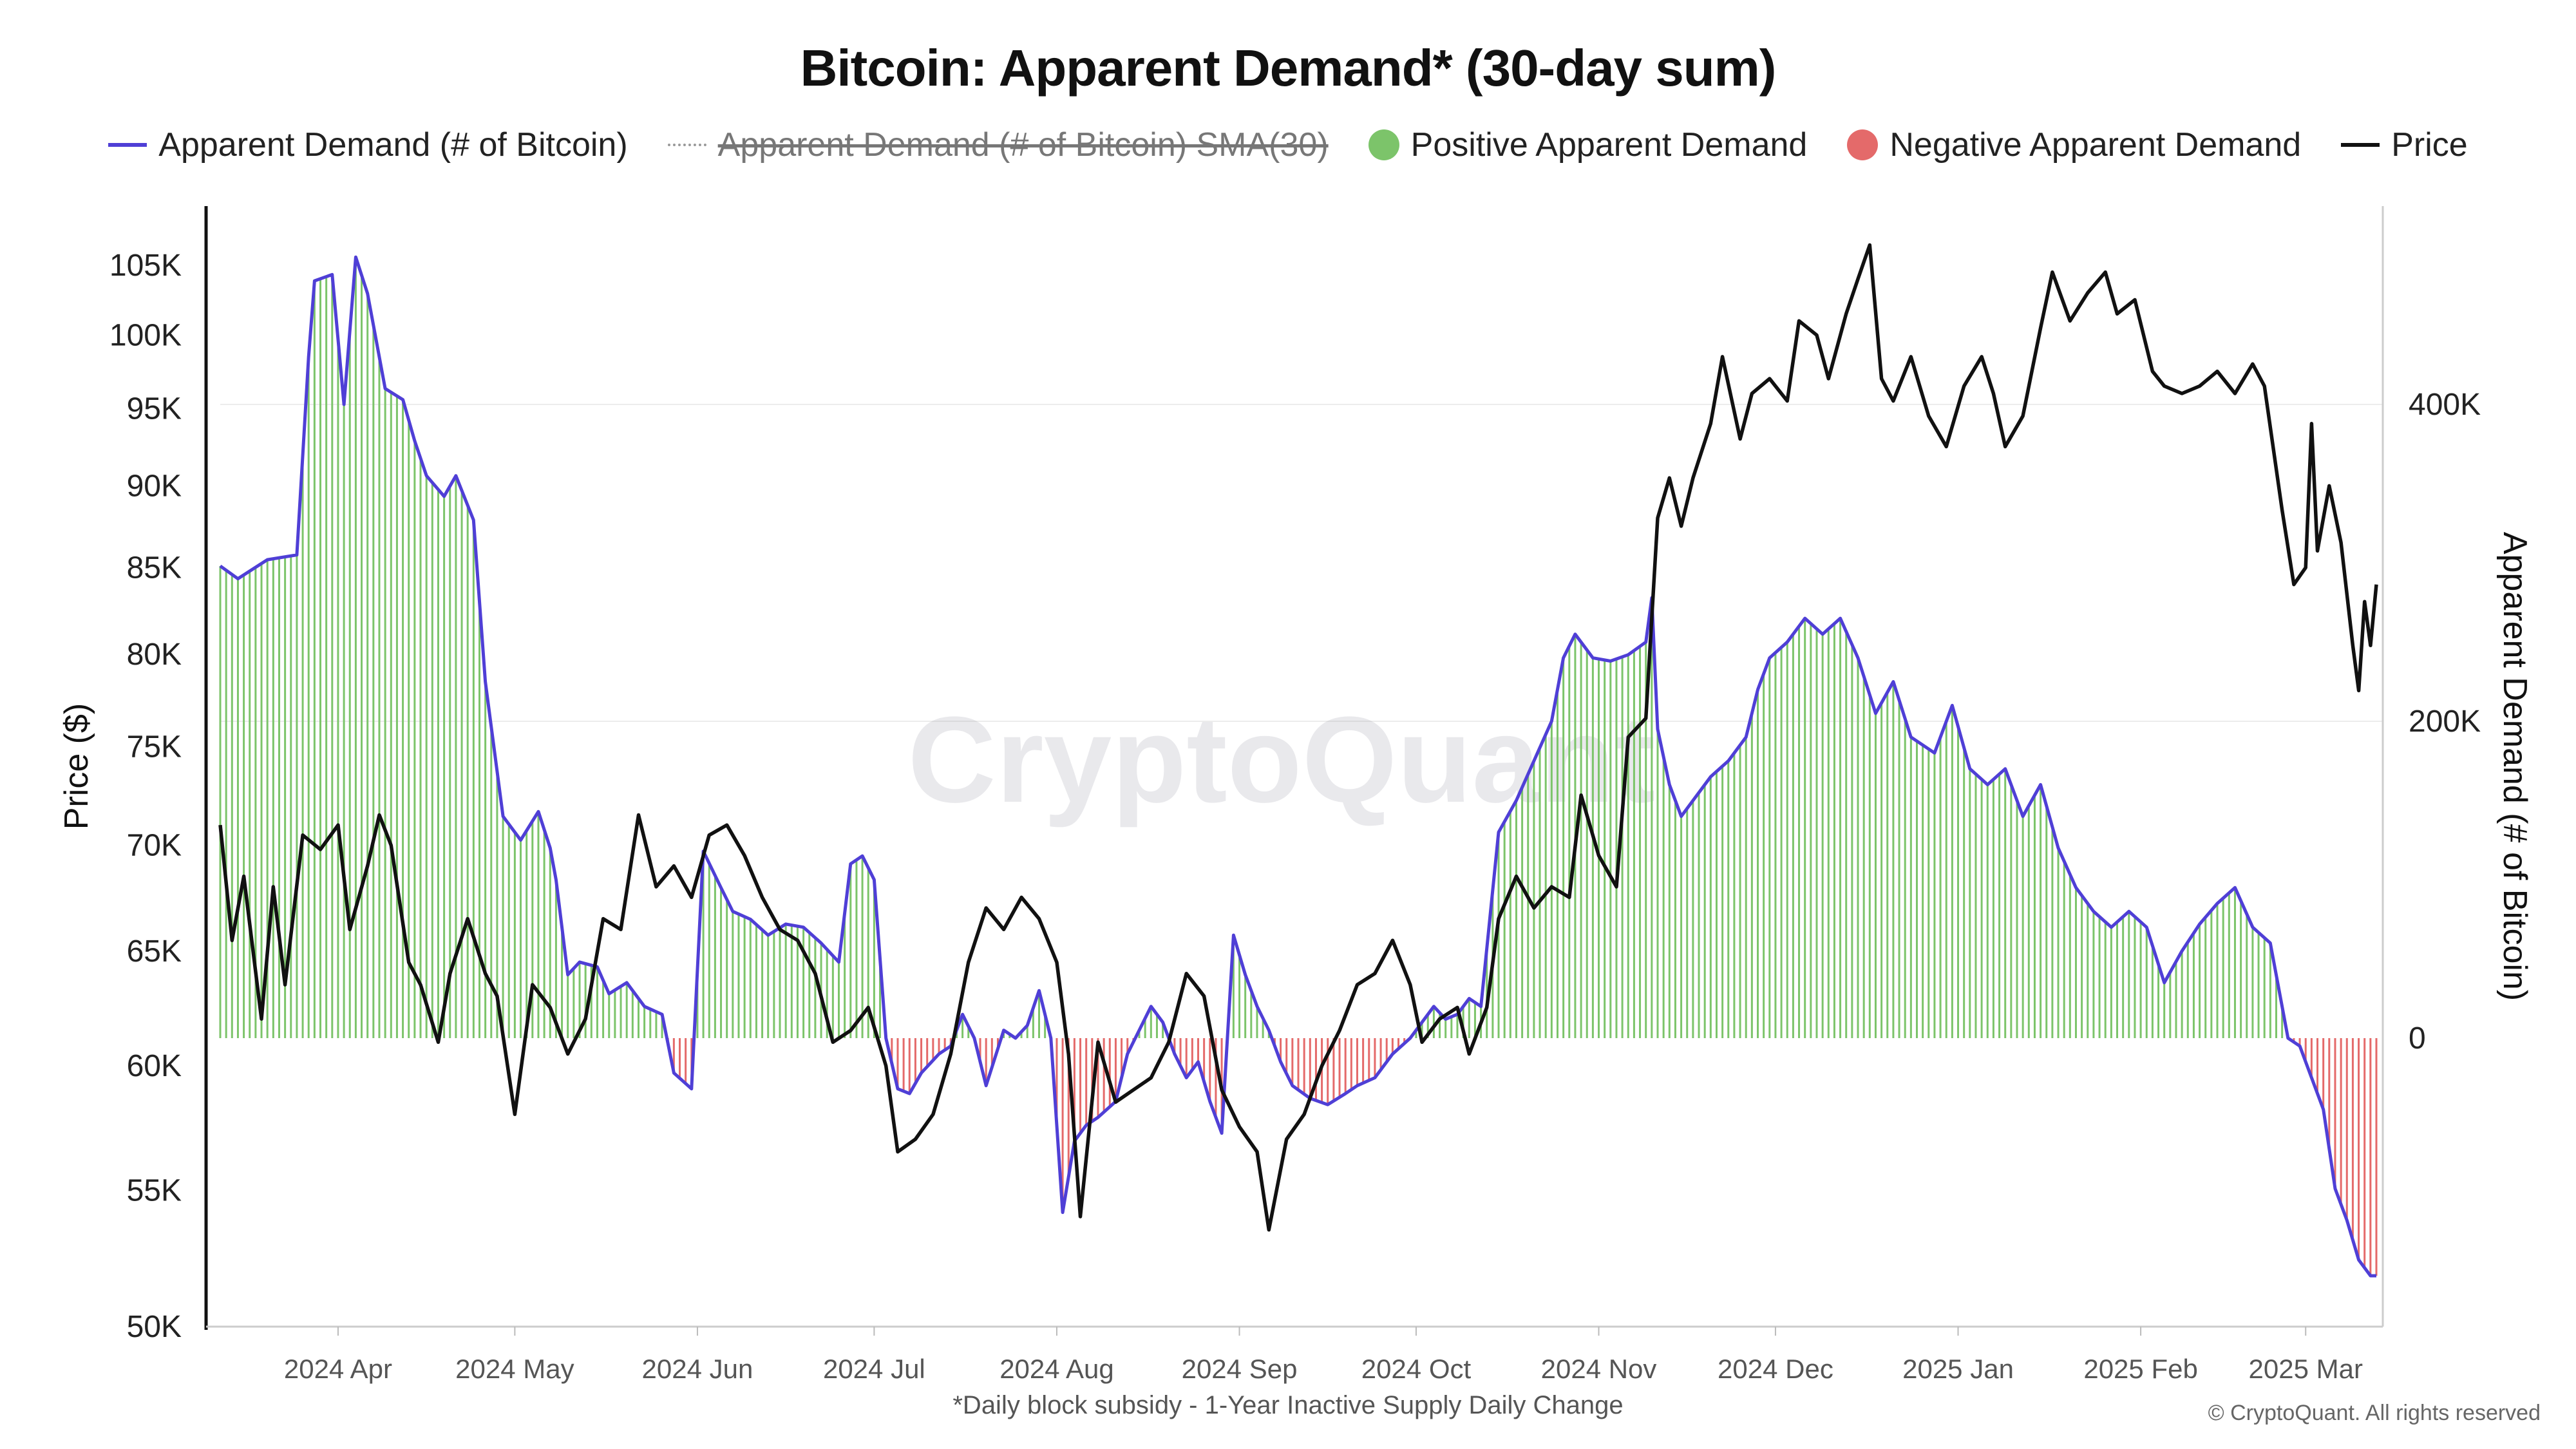 The image size is (2576, 1449). I want to click on left-y-axis-label: Price ($), so click(76, 766).